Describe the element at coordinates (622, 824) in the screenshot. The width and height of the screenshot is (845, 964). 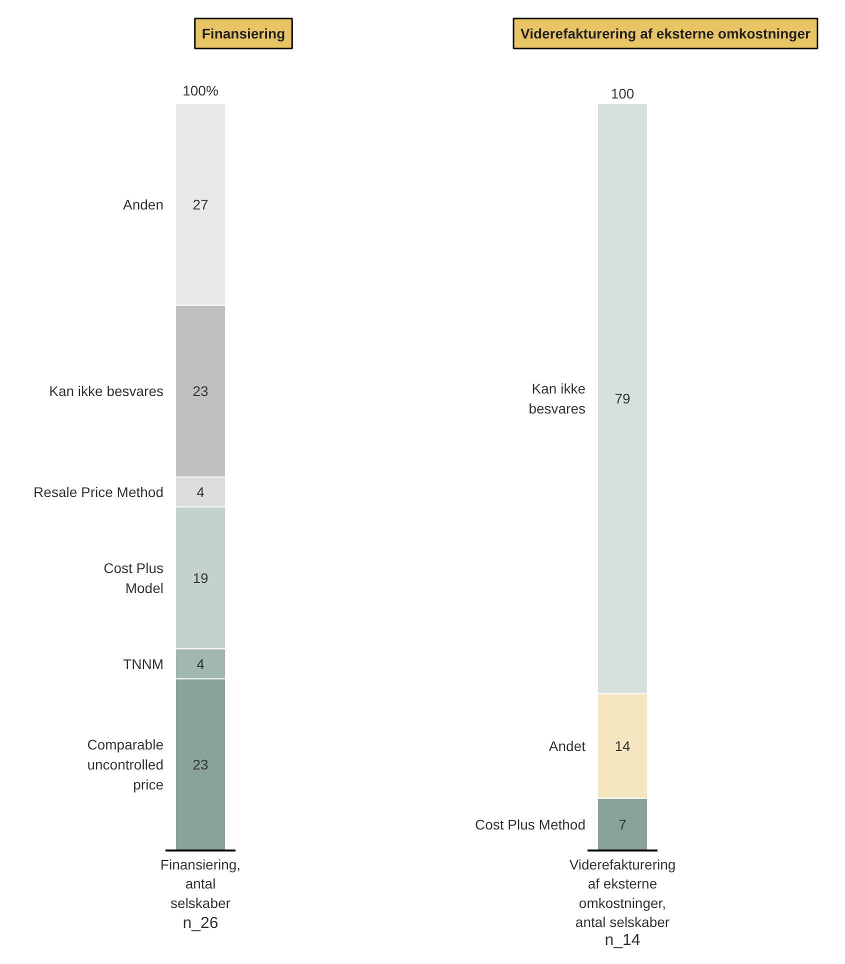
I see `data-label: 7` at that location.